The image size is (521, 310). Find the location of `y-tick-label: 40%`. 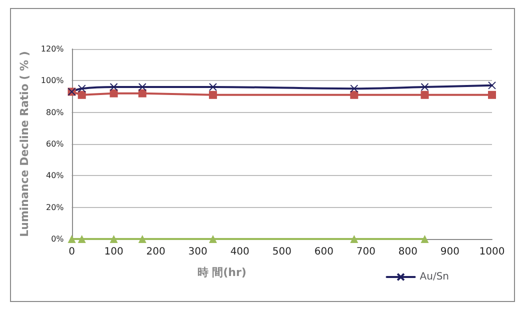

y-tick-label: 40% is located at coordinates (55, 175).